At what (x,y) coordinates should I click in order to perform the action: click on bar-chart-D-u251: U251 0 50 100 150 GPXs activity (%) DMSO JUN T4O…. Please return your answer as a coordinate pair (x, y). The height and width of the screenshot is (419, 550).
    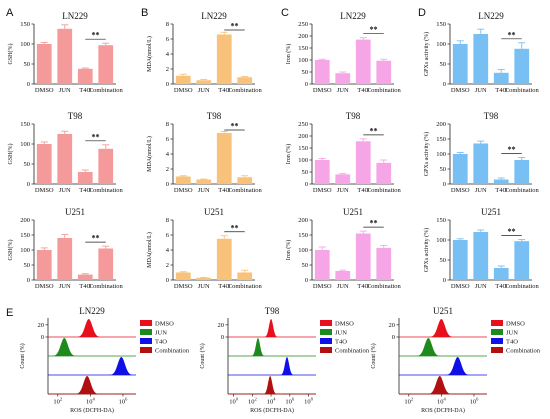
    Looking at the image, I should click on (481, 248).